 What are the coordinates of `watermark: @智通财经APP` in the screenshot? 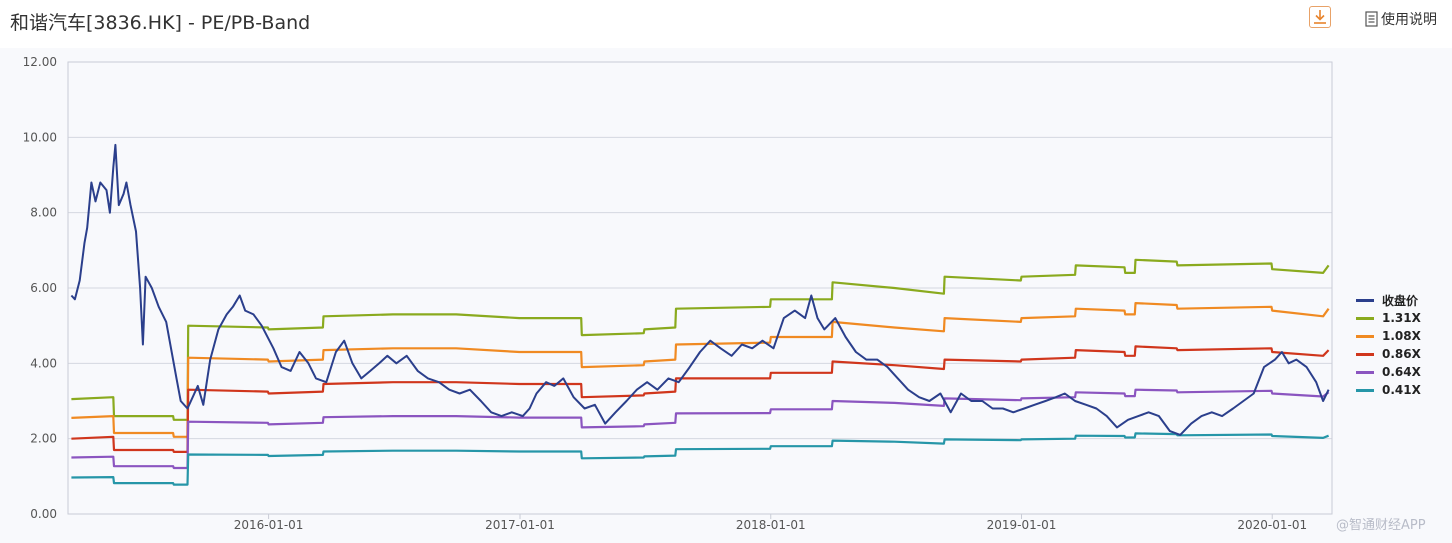 It's located at (1381, 525).